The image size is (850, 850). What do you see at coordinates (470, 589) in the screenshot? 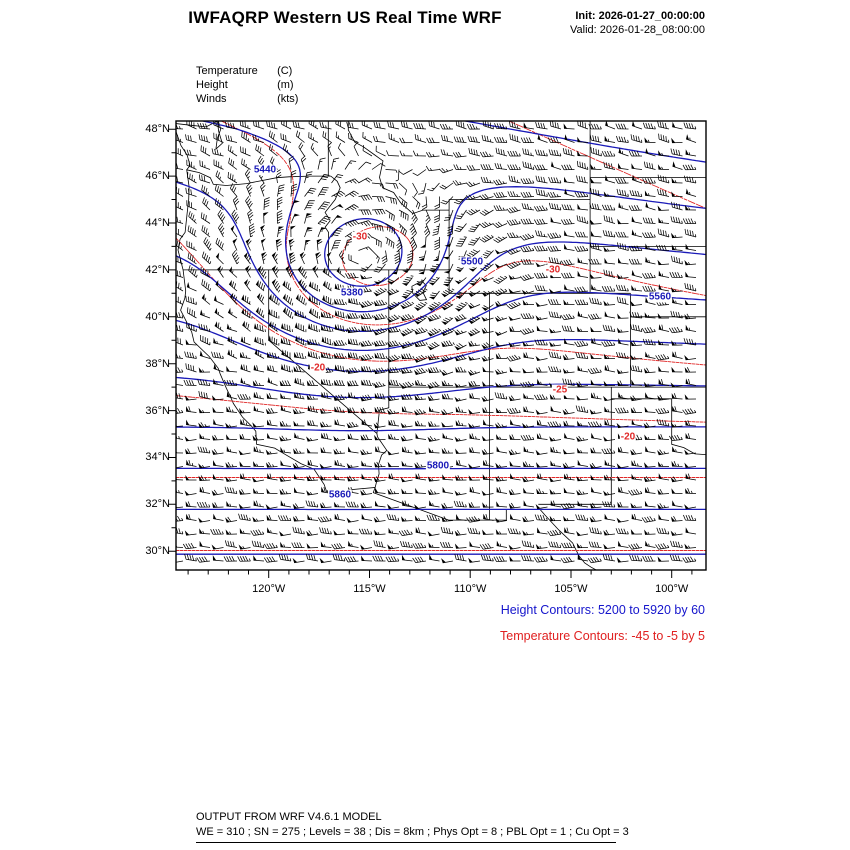
I see `lon-axis-label: 110°W` at bounding box center [470, 589].